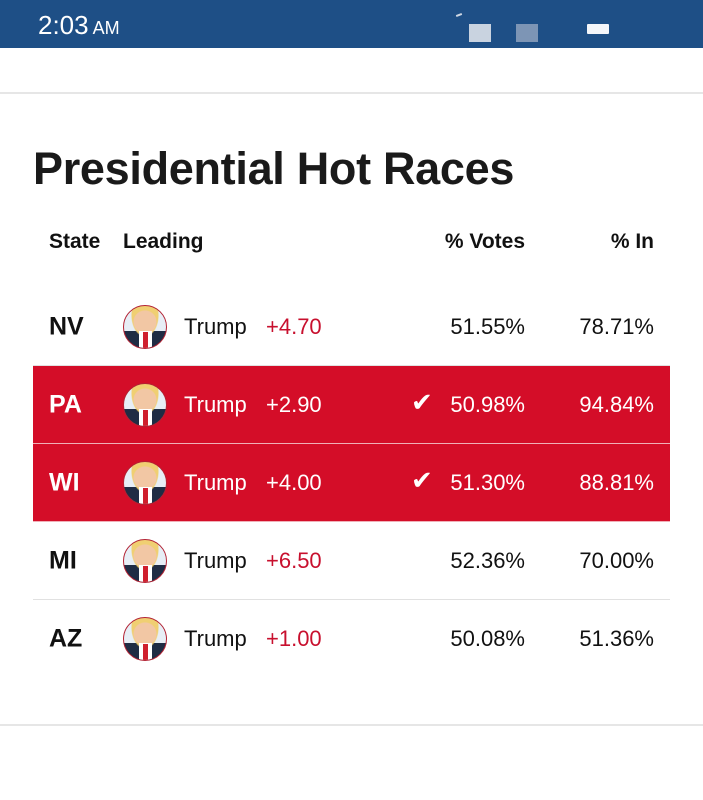  I want to click on lead-margin: +4.70, so click(294, 326).